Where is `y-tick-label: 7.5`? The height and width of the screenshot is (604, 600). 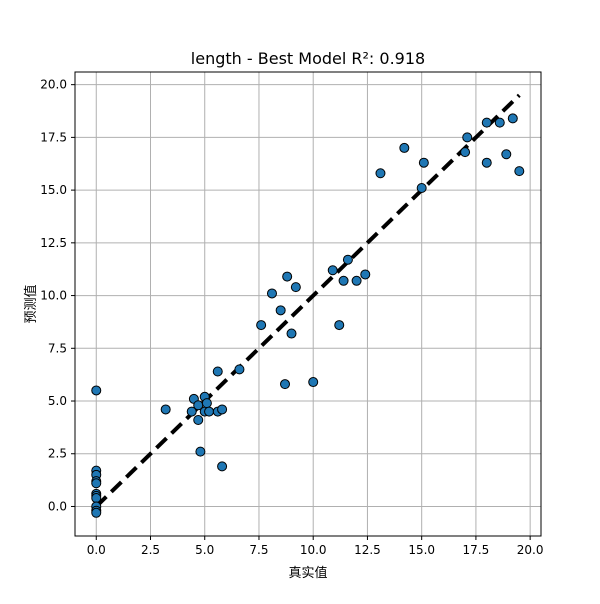
y-tick-label: 7.5 is located at coordinates (57, 348).